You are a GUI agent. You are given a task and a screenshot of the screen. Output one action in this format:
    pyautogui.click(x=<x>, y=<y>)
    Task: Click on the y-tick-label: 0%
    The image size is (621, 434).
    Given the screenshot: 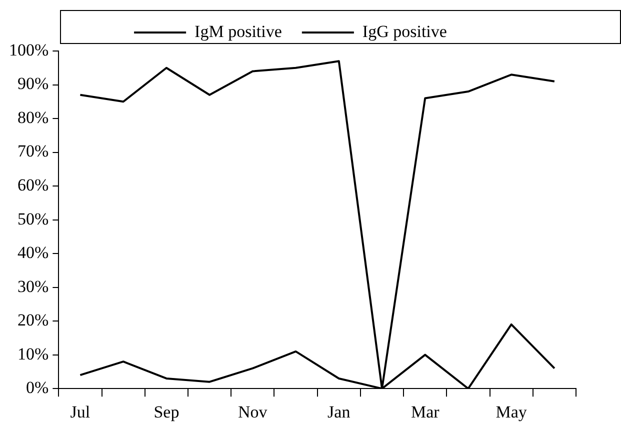 What is the action you would take?
    pyautogui.click(x=37, y=388)
    